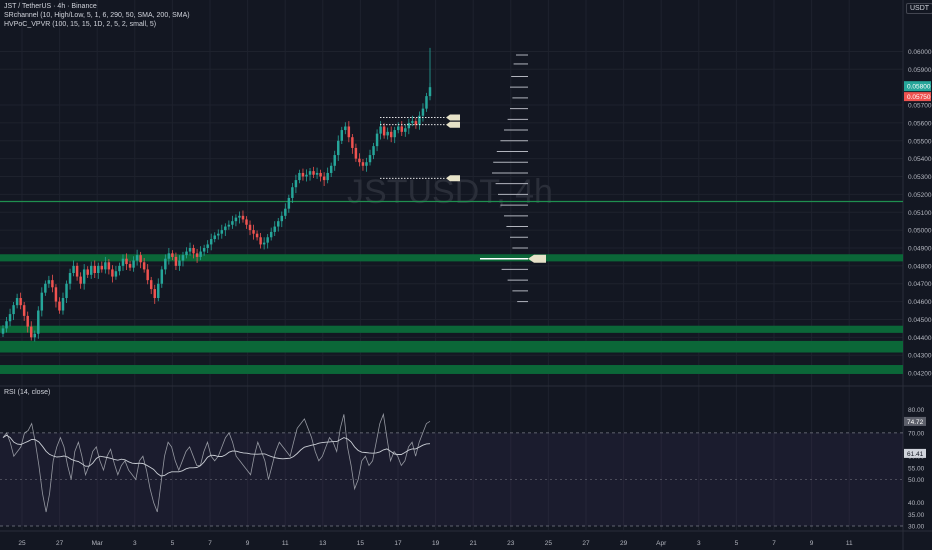 The width and height of the screenshot is (932, 550). I want to click on time-axis-label: 27, so click(60, 543).